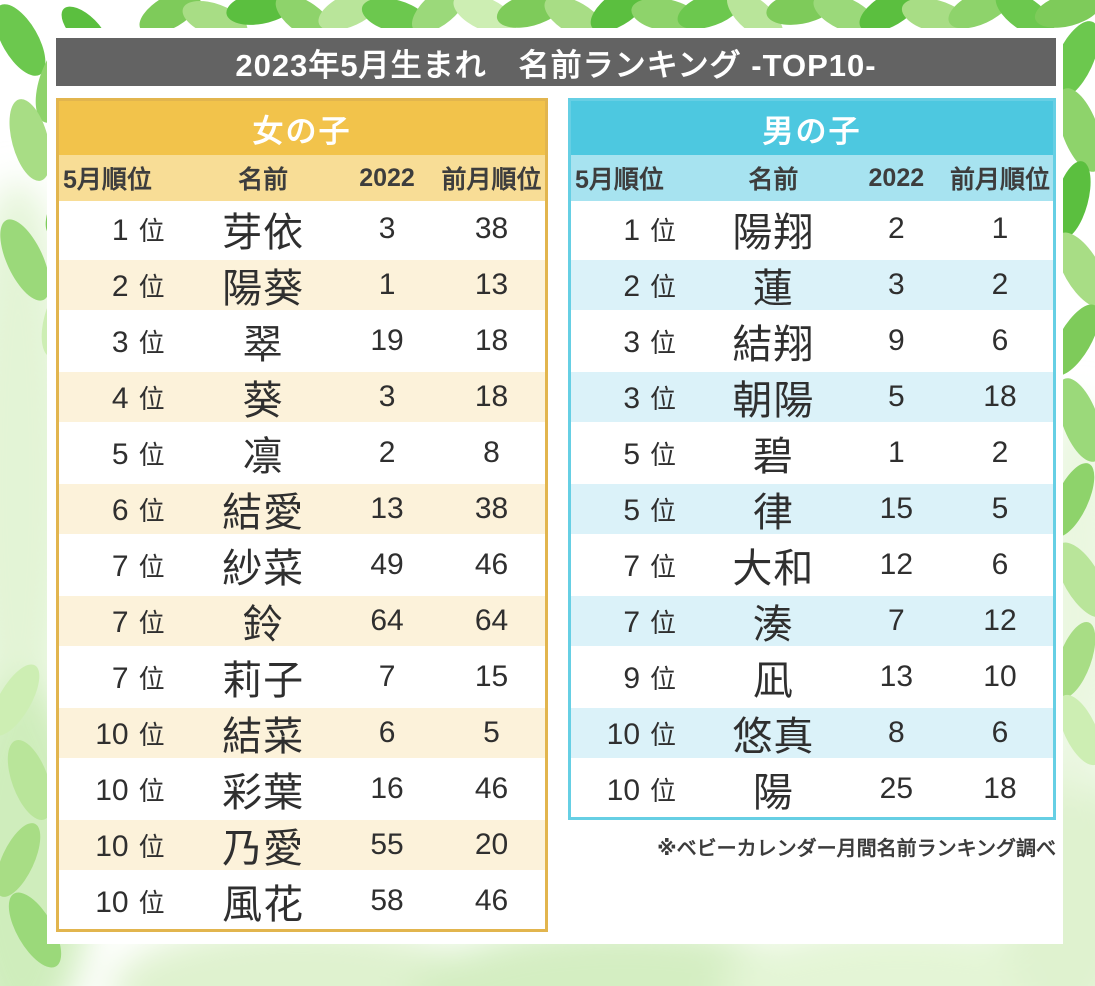  I want to click on prev-month-rank-cell: 13, so click(491, 284).